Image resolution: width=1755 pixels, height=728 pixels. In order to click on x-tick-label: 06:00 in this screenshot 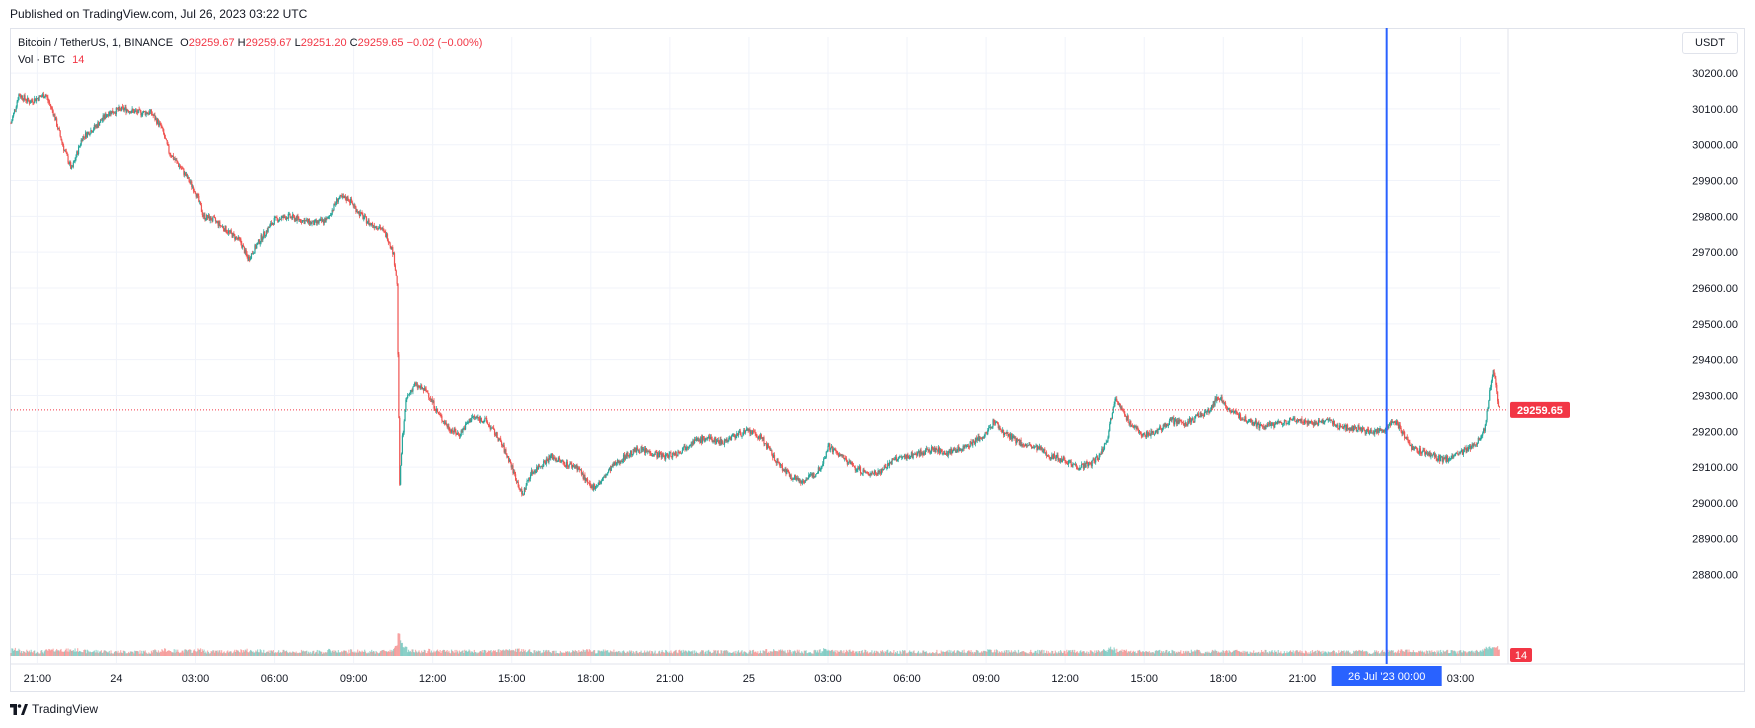, I will do `click(275, 679)`.